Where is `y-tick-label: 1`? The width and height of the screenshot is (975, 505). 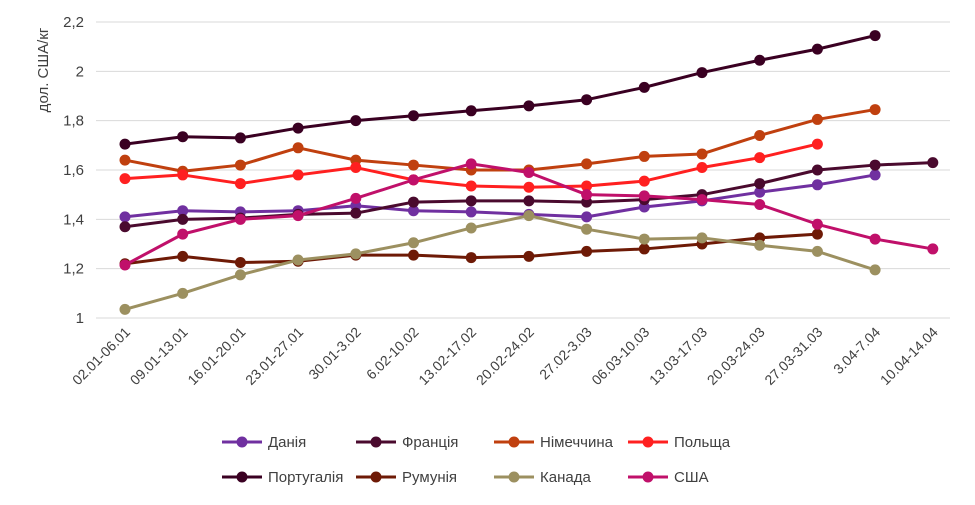
y-tick-label: 1 is located at coordinates (80, 318).